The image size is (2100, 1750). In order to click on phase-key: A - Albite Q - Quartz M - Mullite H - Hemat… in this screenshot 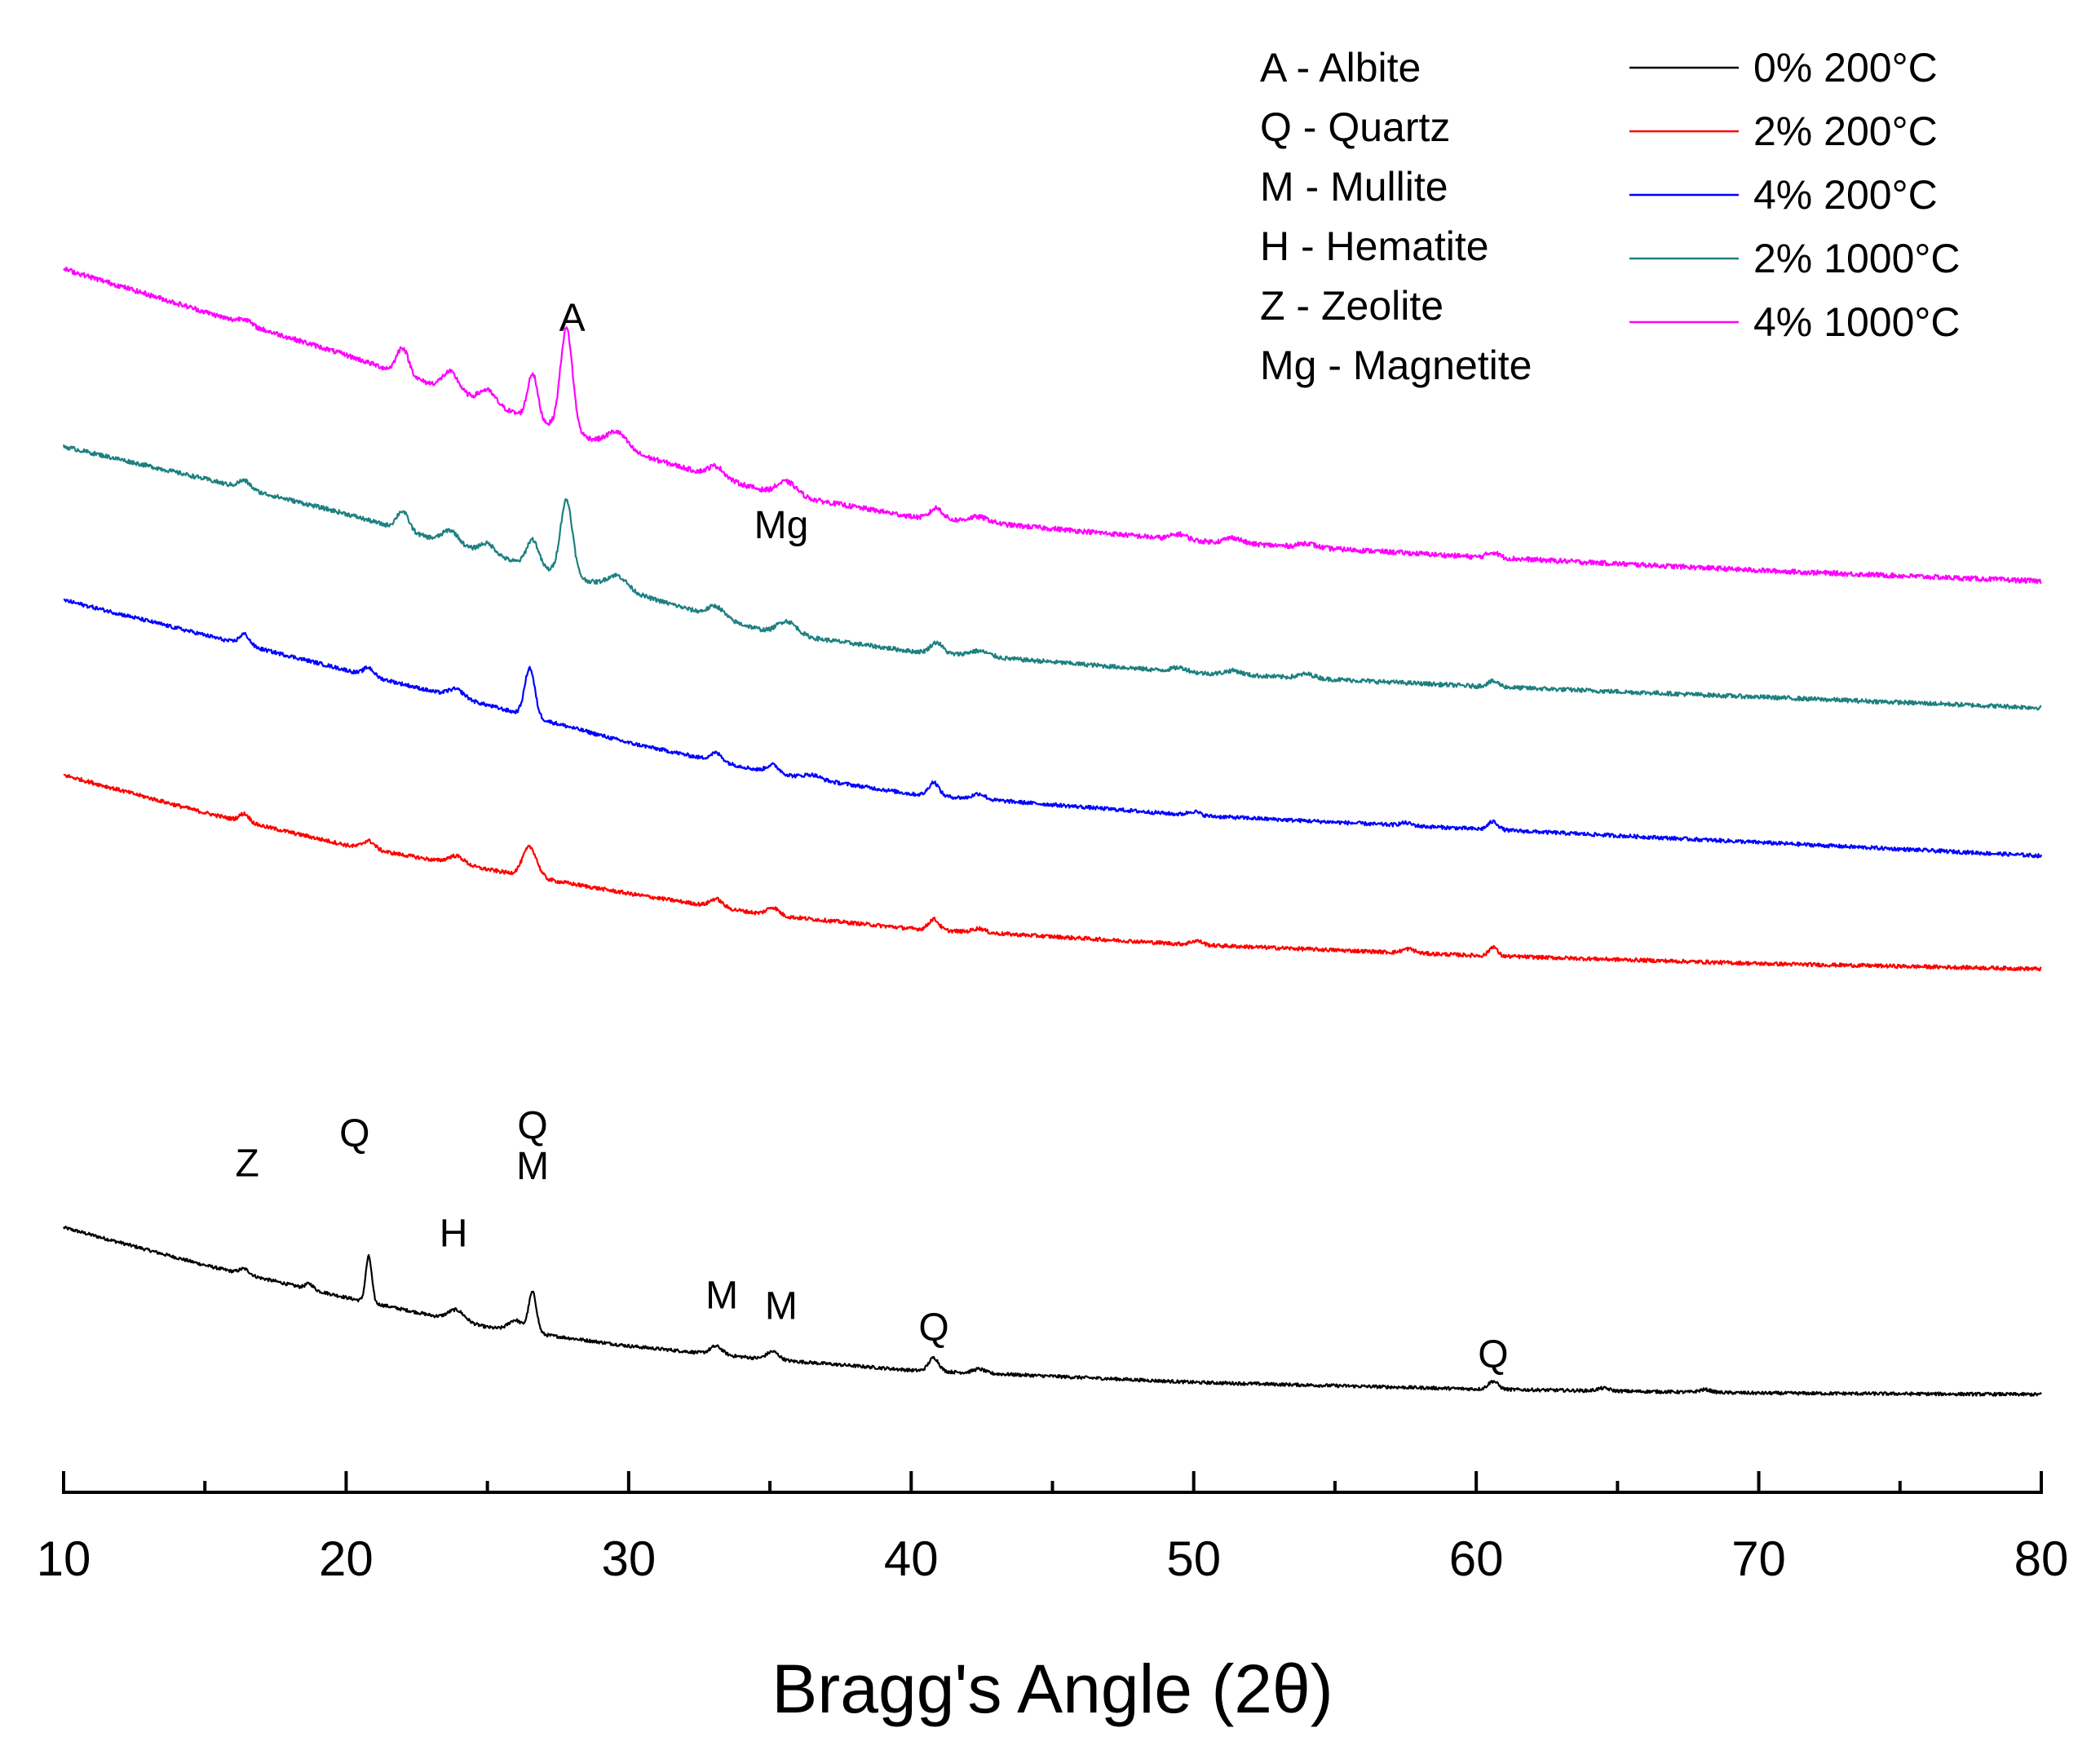, I will do `click(1396, 216)`.